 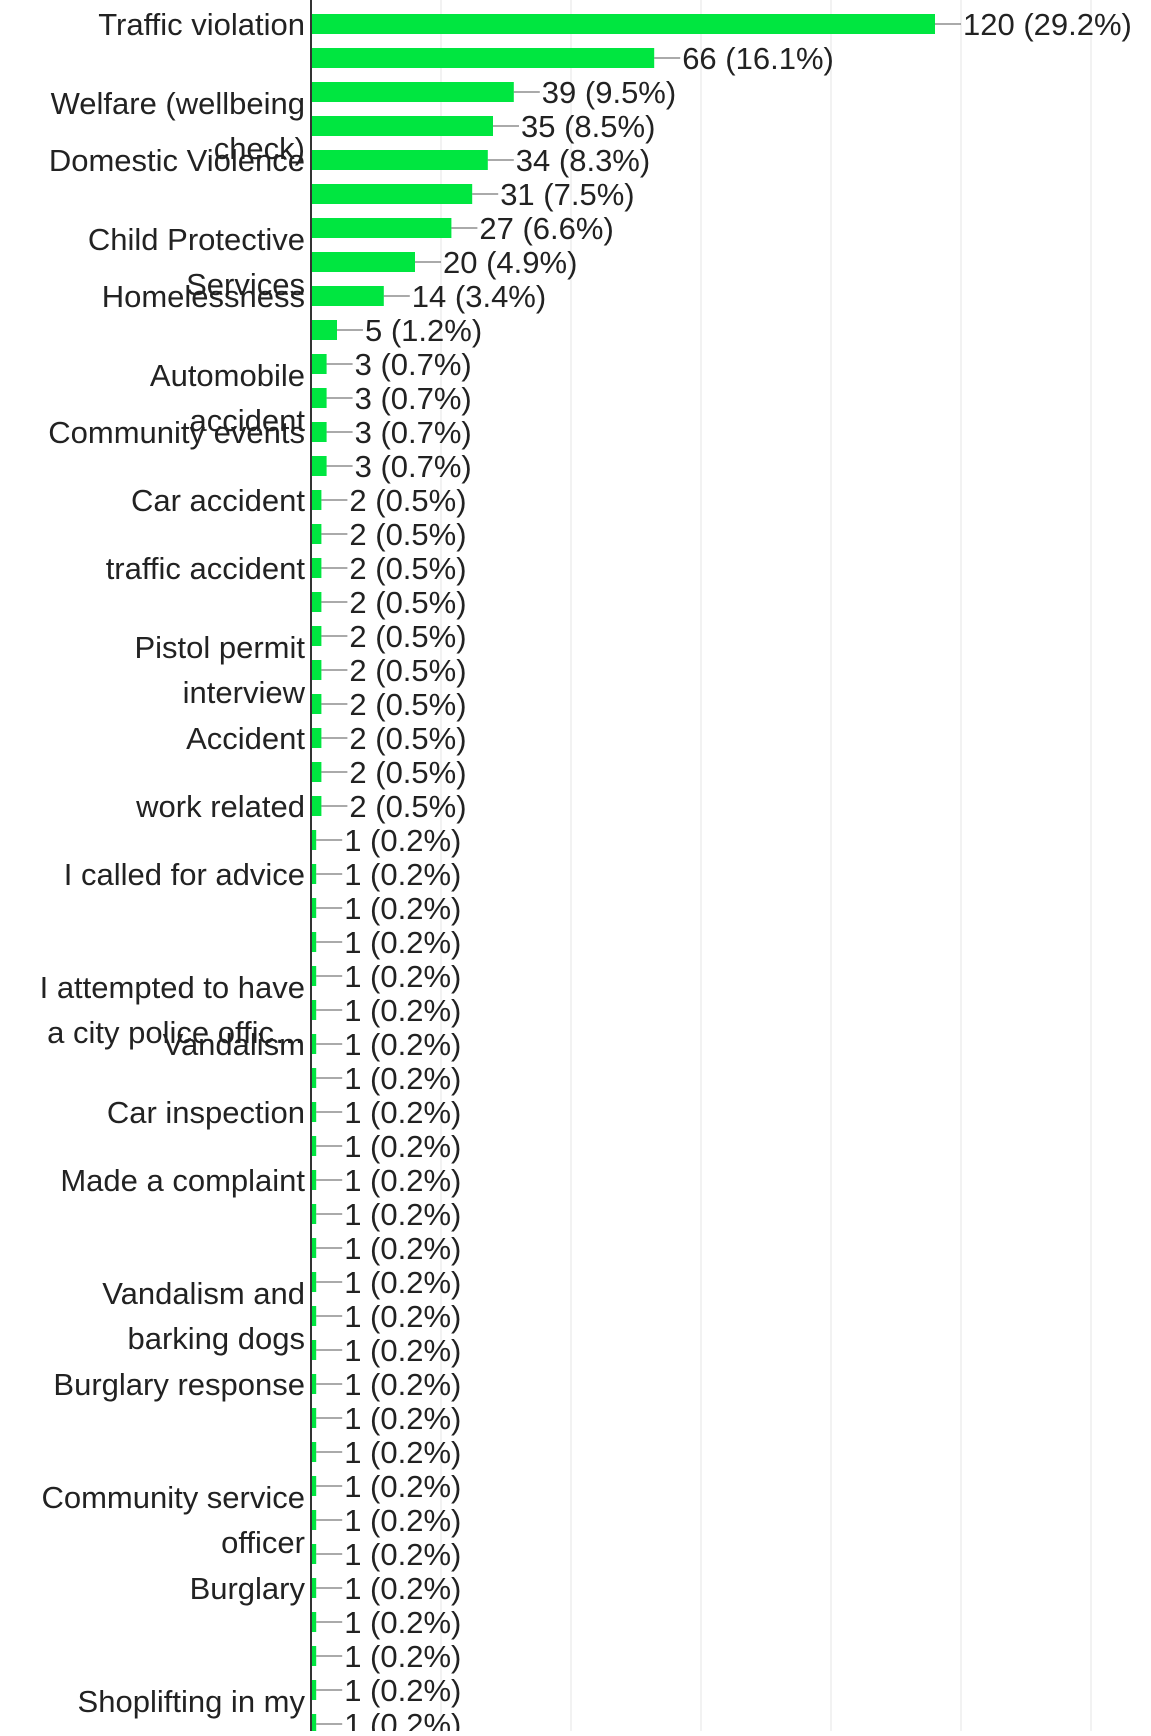 What do you see at coordinates (583, 160) in the screenshot?
I see `value-label: 34 (8.3%)` at bounding box center [583, 160].